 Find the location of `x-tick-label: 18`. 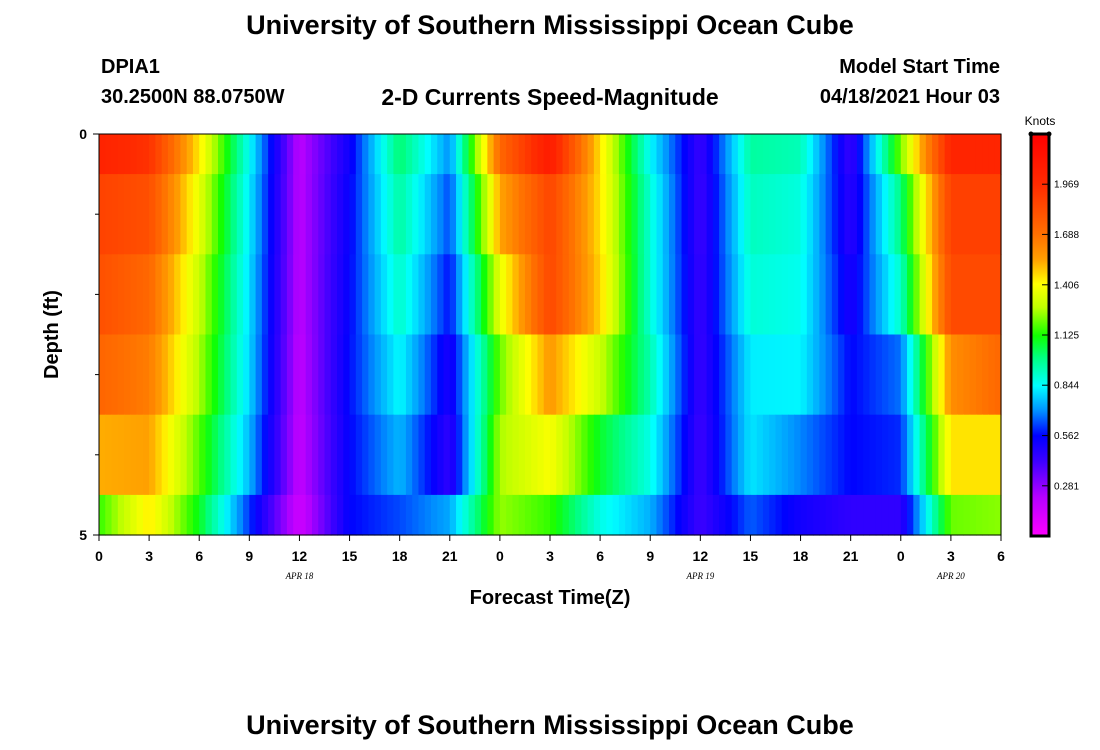

x-tick-label: 18 is located at coordinates (400, 556).